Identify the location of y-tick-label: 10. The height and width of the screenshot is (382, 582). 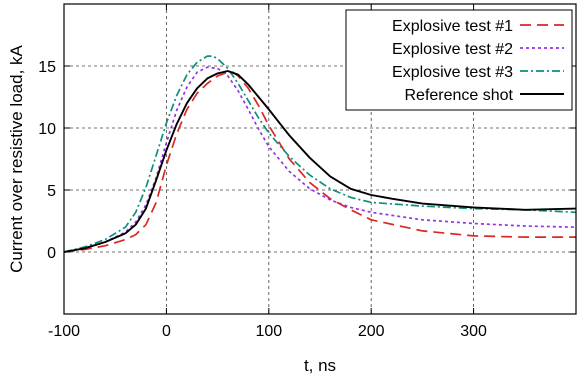
(47, 129).